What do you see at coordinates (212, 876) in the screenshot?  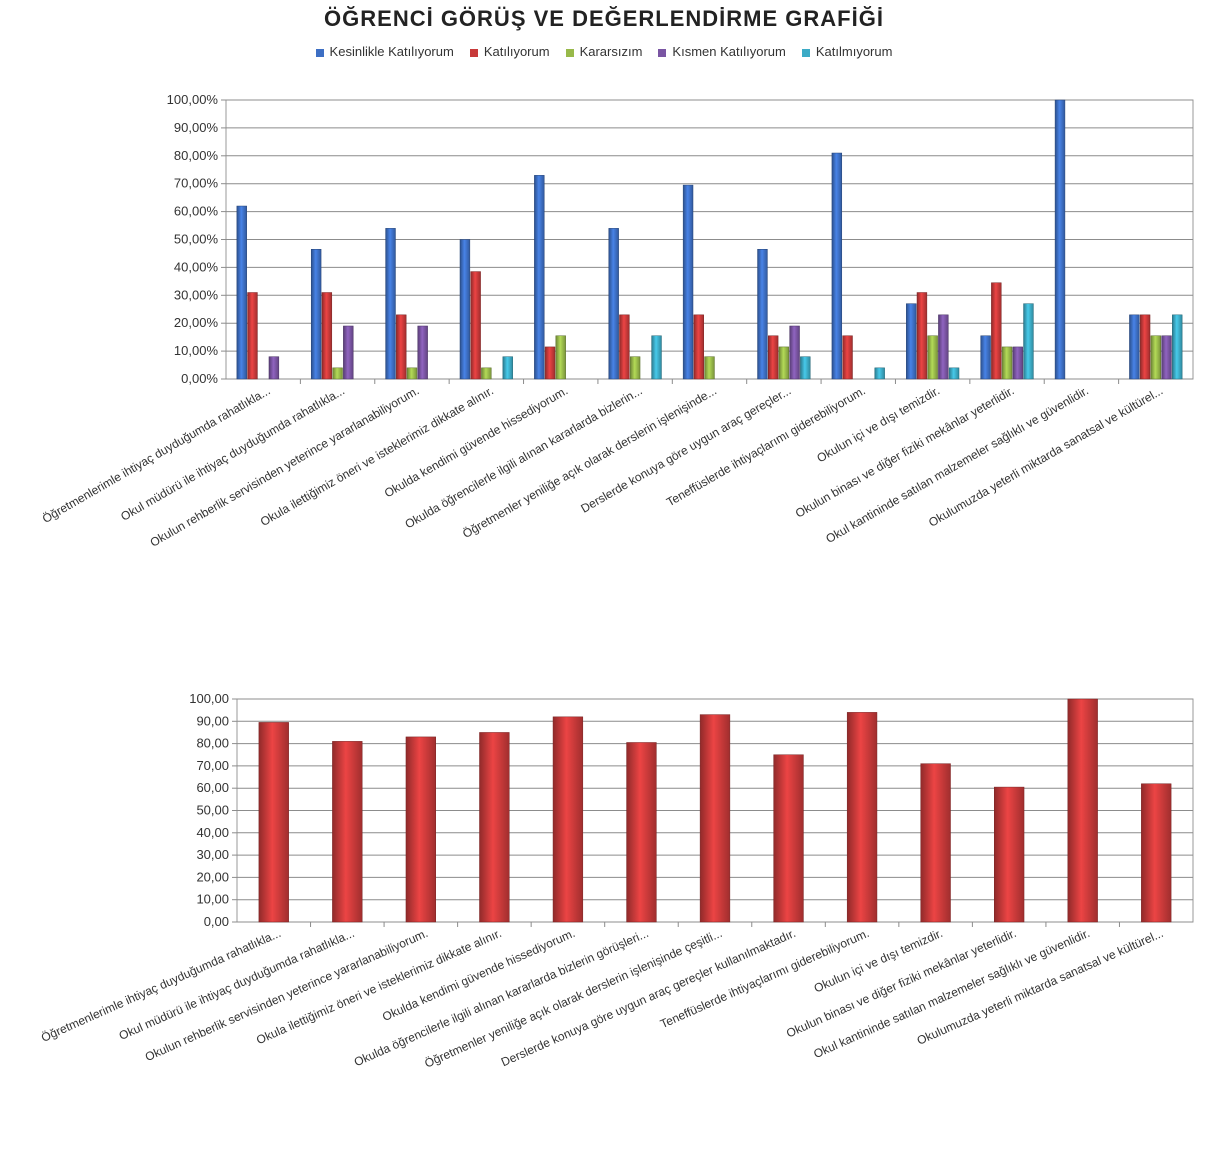 I see `y-tick-label: 20,00` at bounding box center [212, 876].